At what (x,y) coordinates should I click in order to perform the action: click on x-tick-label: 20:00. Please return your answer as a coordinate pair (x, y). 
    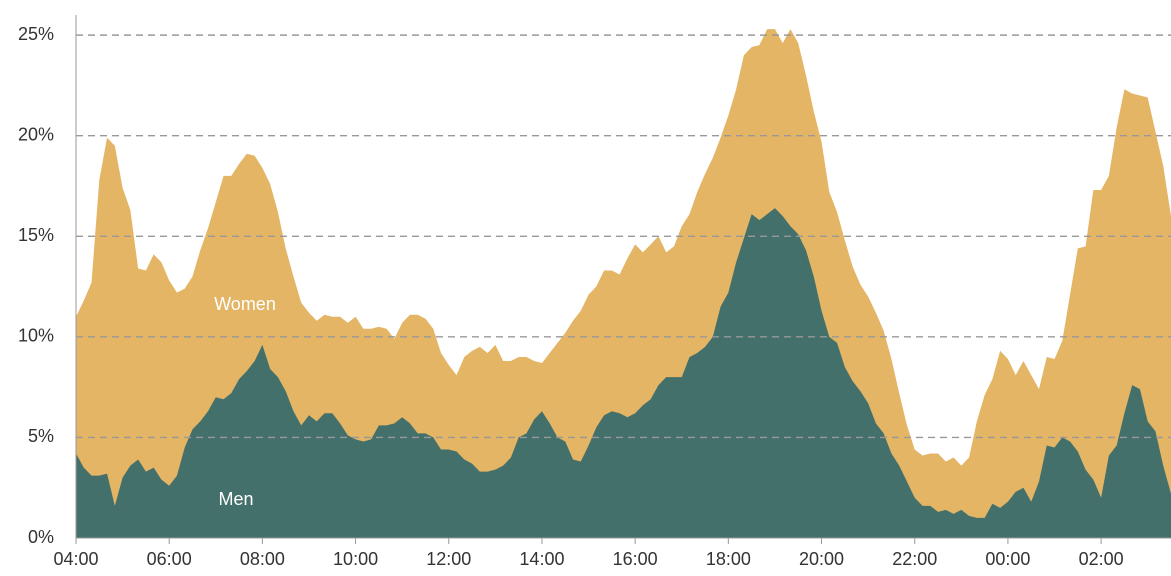
    Looking at the image, I should click on (821, 559).